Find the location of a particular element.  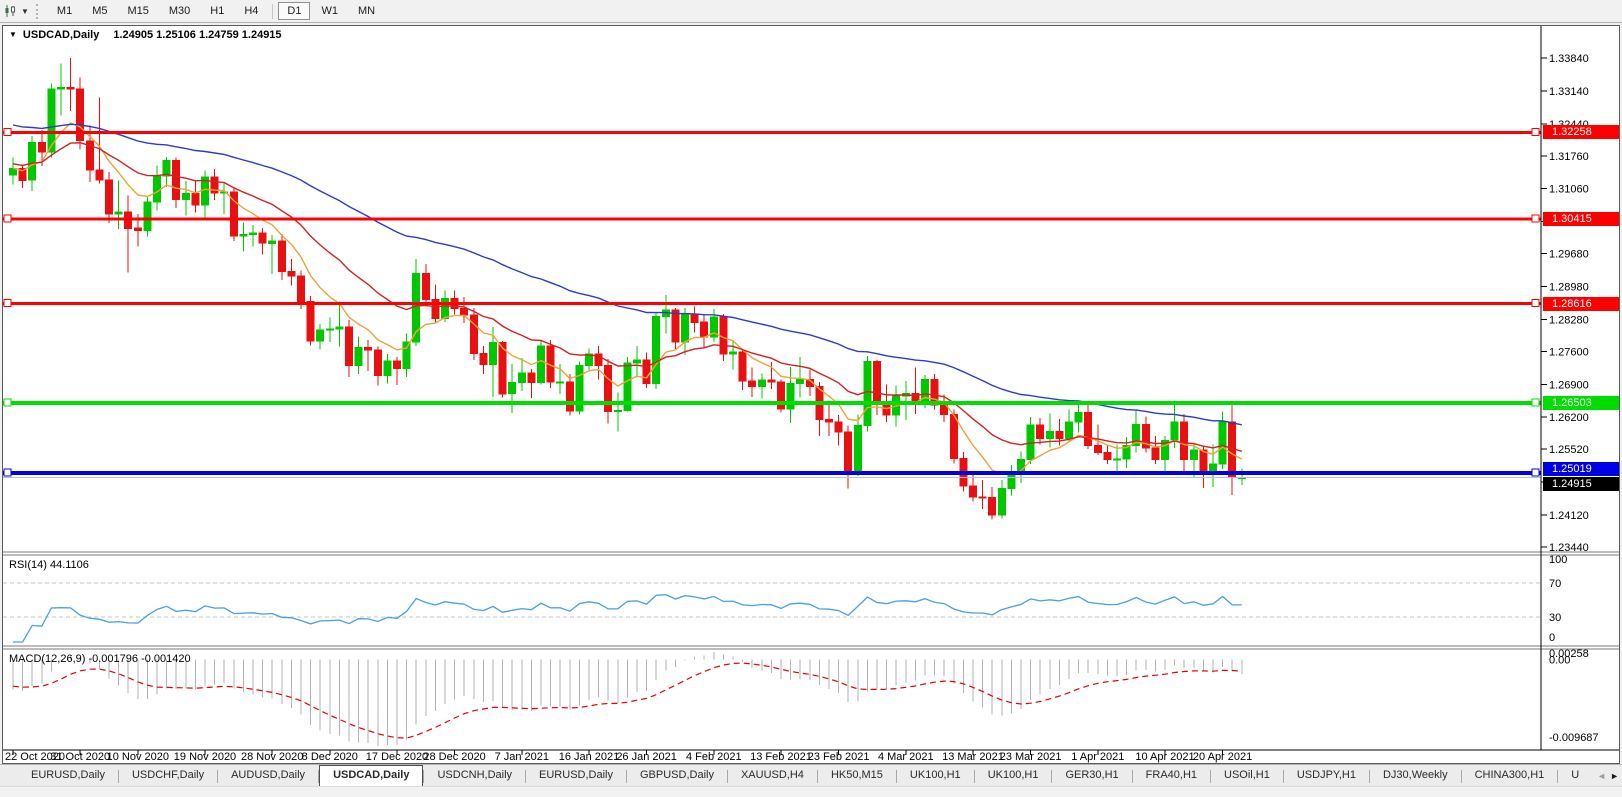

svg-text: -0.009687 is located at coordinates (1574, 738).